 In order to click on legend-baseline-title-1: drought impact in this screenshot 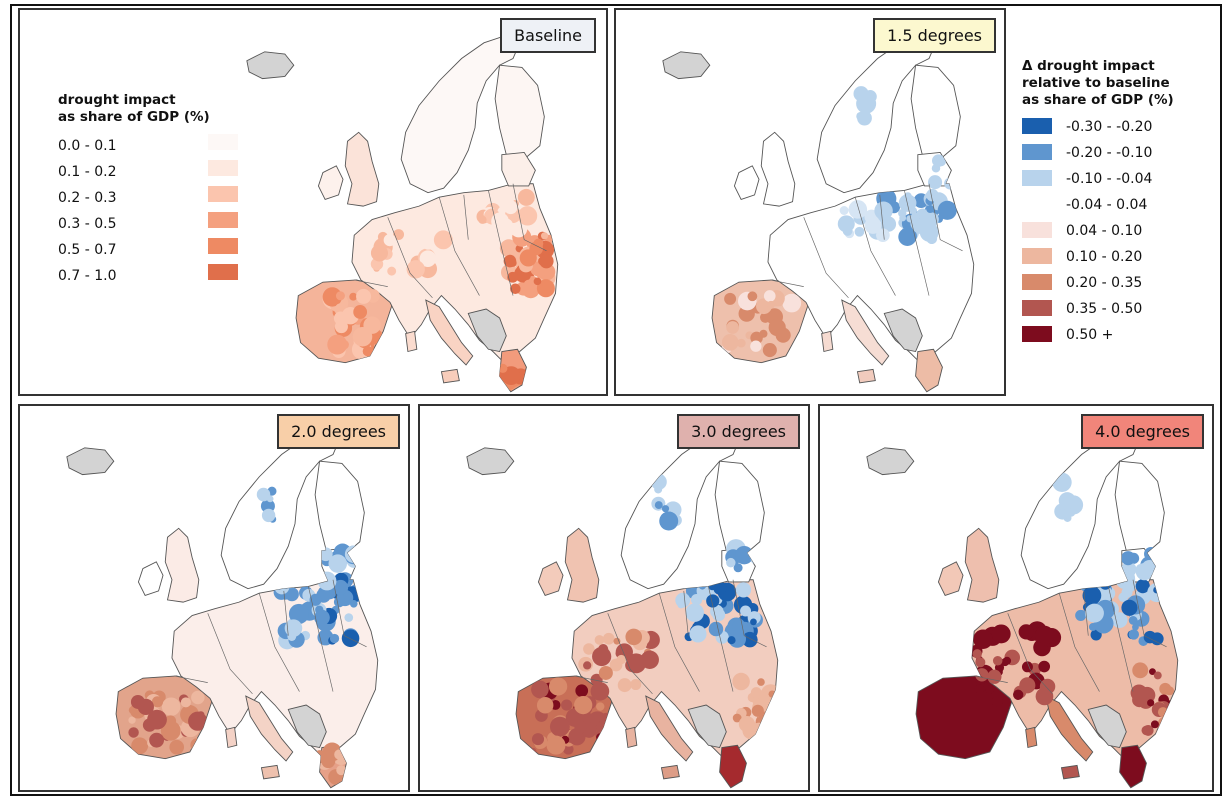, I will do `click(117, 100)`.